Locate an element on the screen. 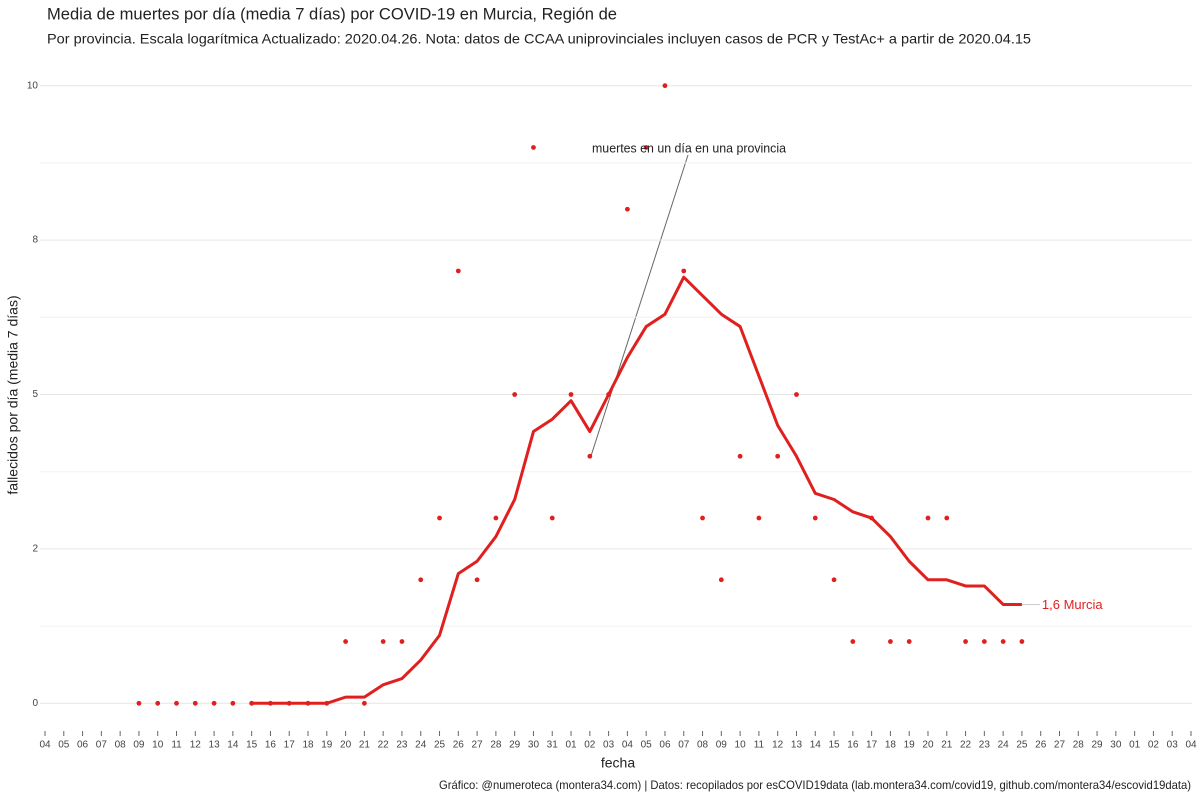 The image size is (1200, 800). y-tick-label: 5 is located at coordinates (35, 394).